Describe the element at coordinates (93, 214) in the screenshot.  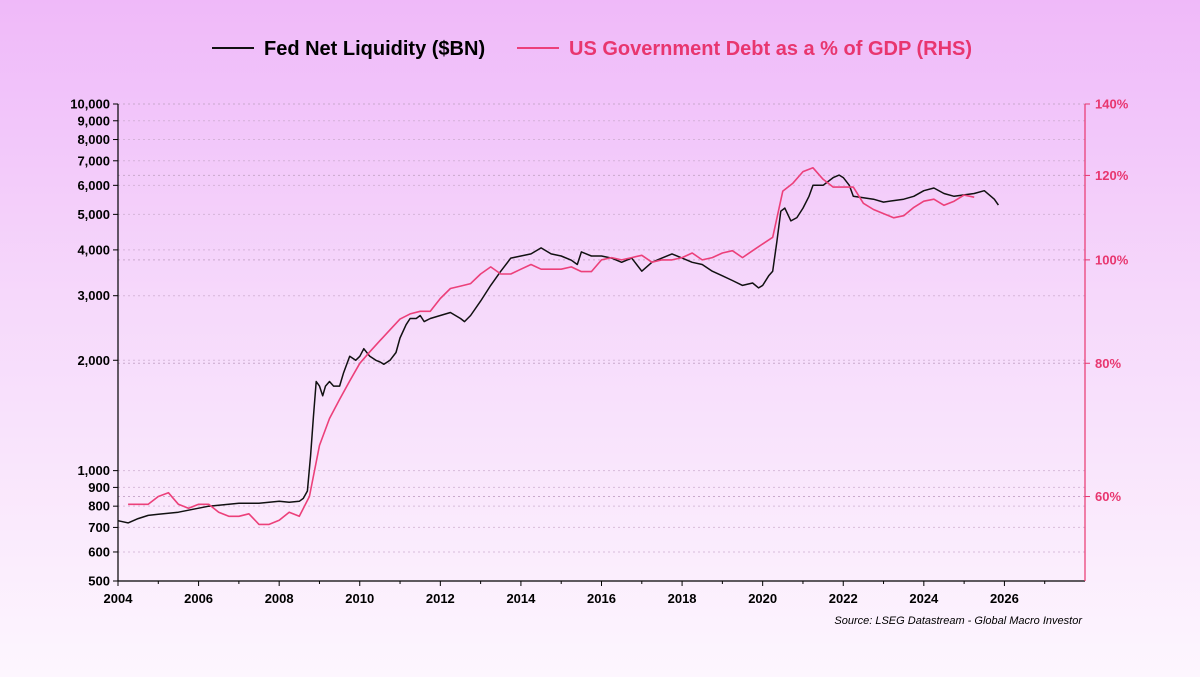
I see `left-tick-label: 5,000` at that location.